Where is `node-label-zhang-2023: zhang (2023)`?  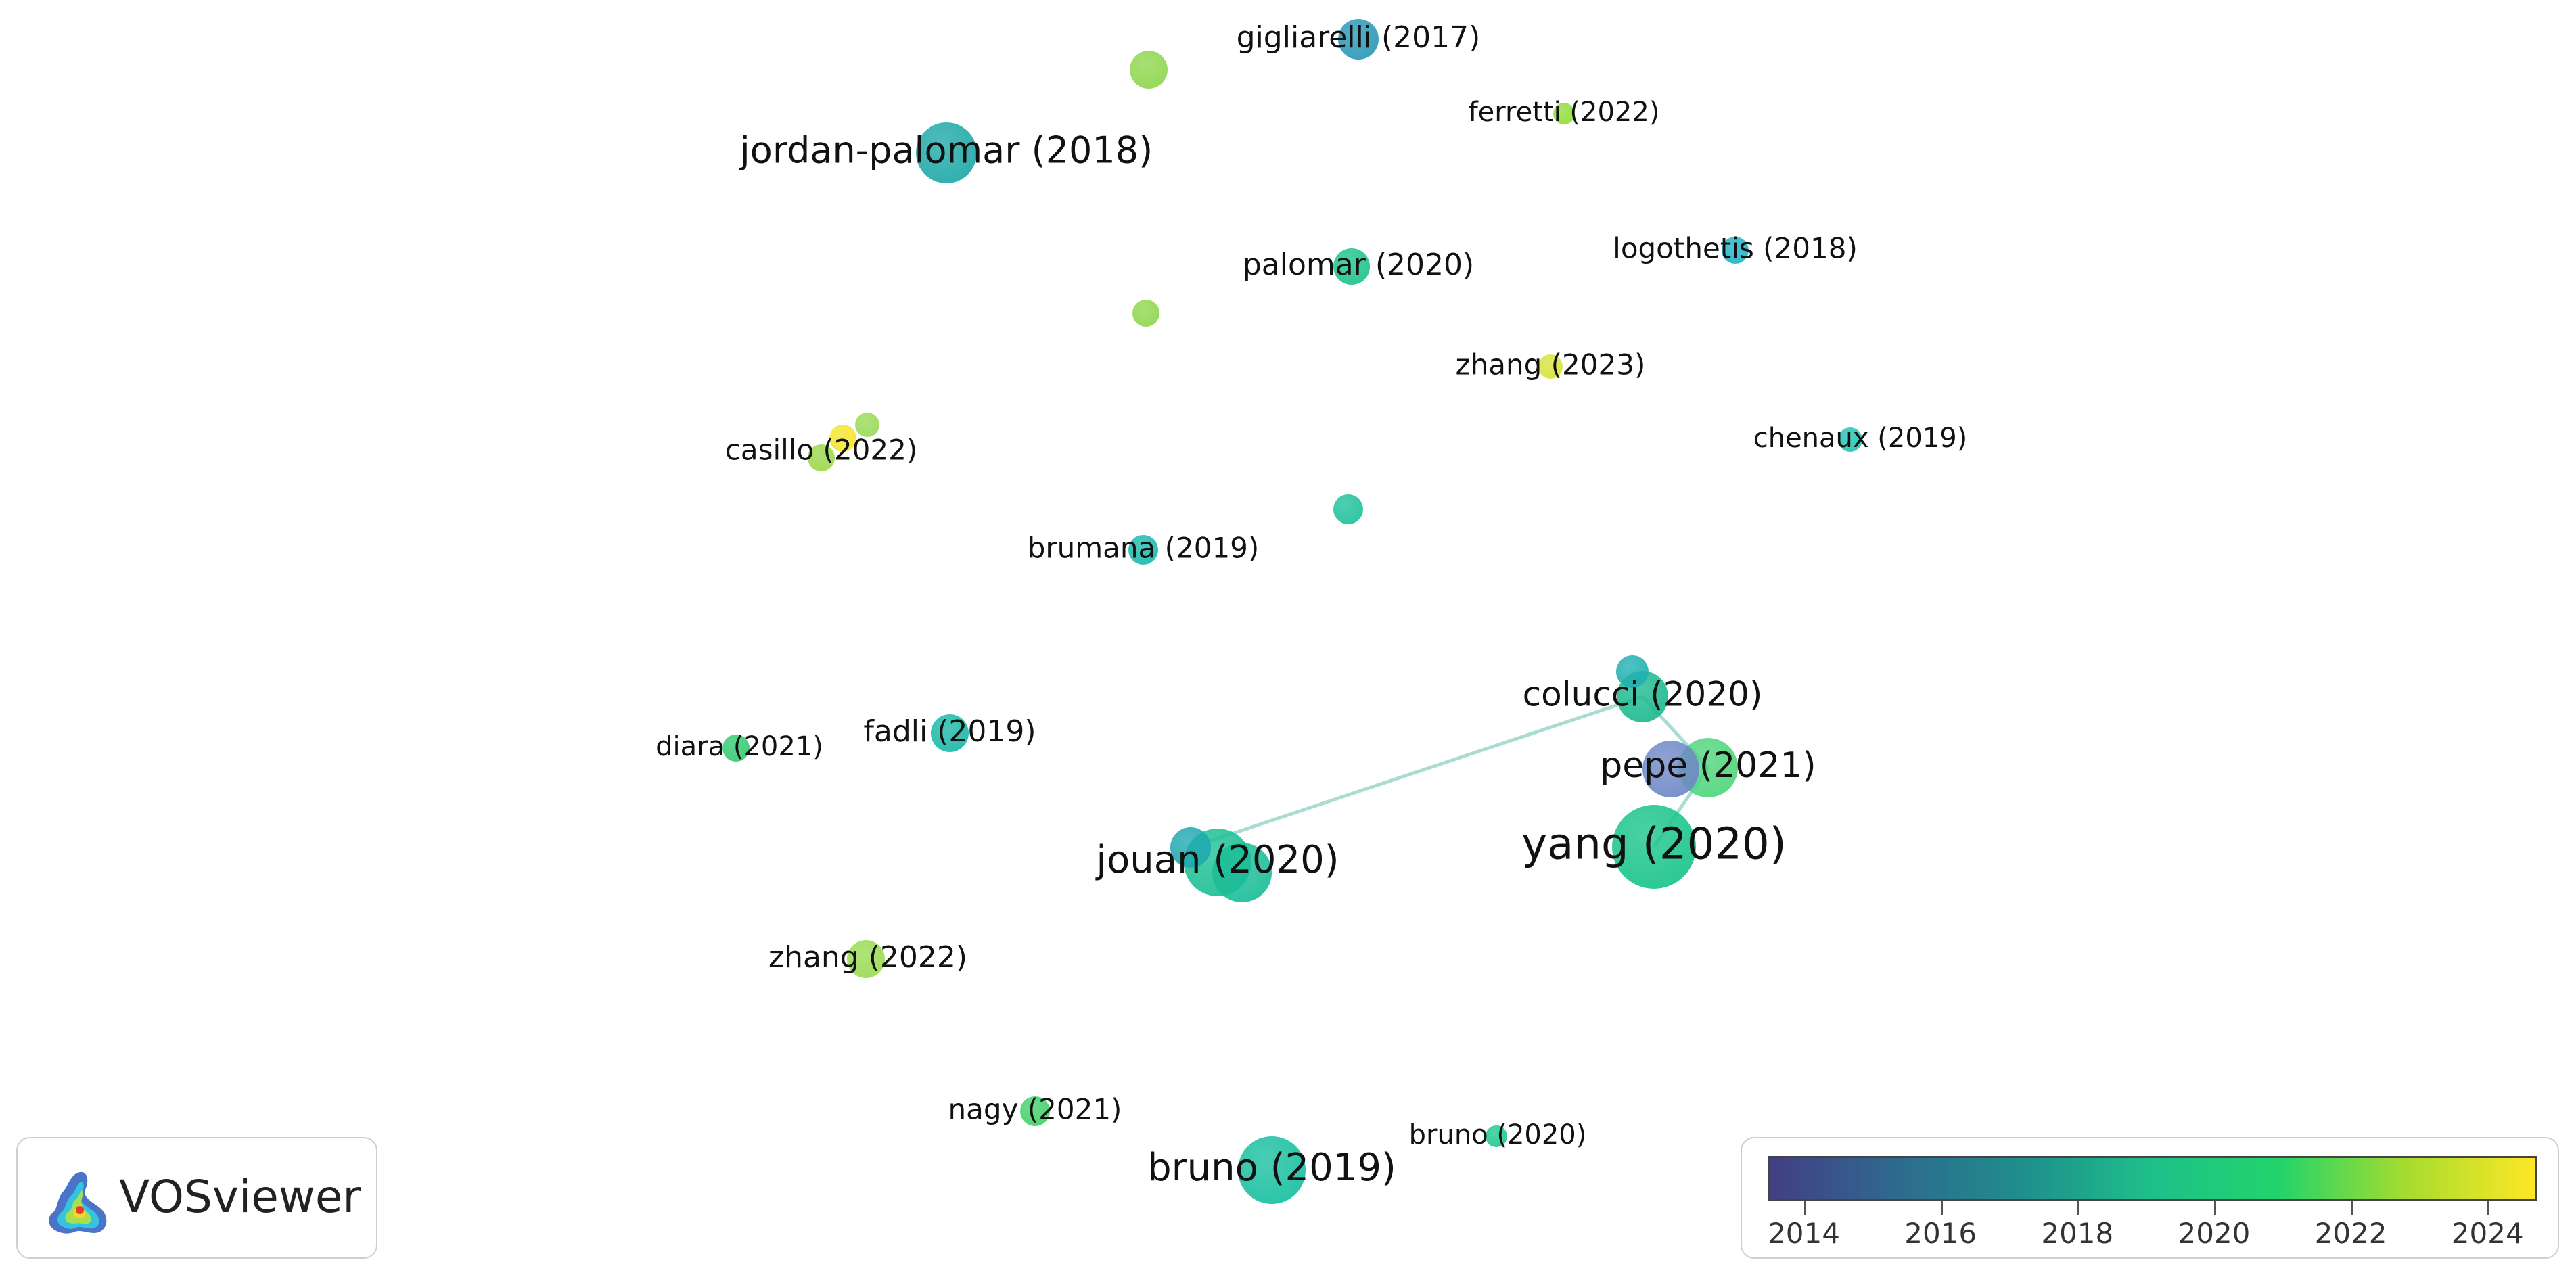
node-label-zhang-2023: zhang (2023) is located at coordinates (1551, 364).